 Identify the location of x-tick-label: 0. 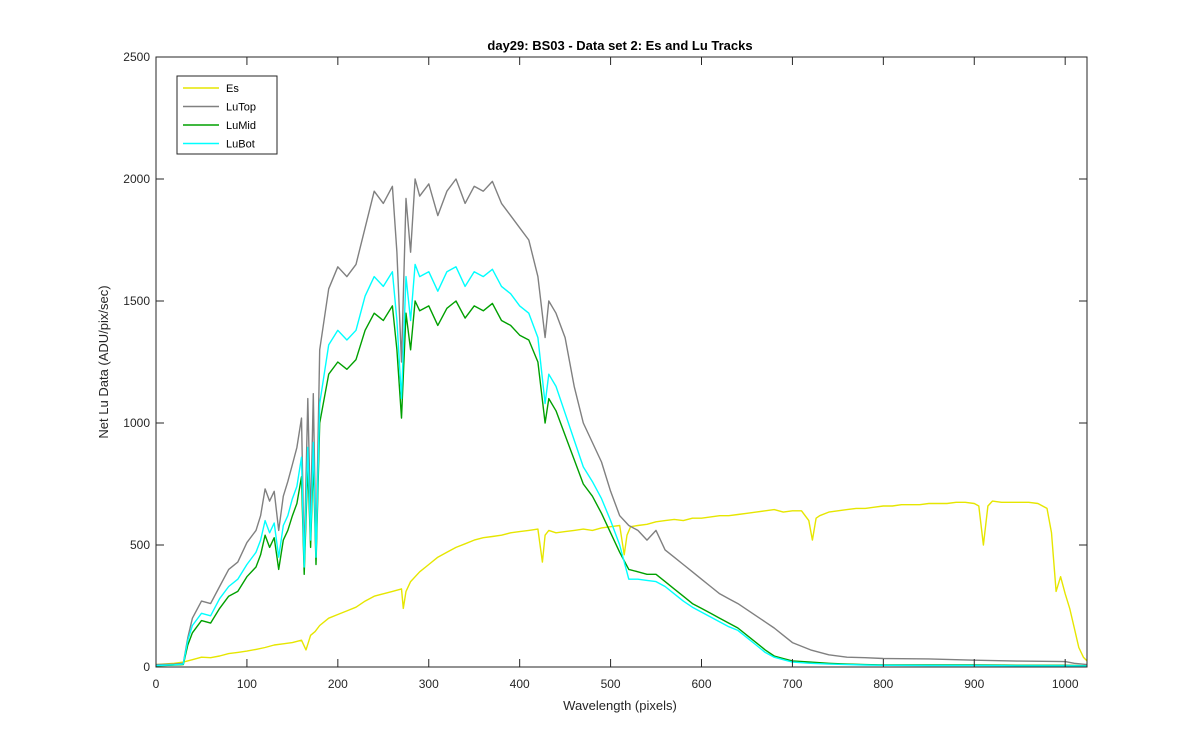
(156, 684).